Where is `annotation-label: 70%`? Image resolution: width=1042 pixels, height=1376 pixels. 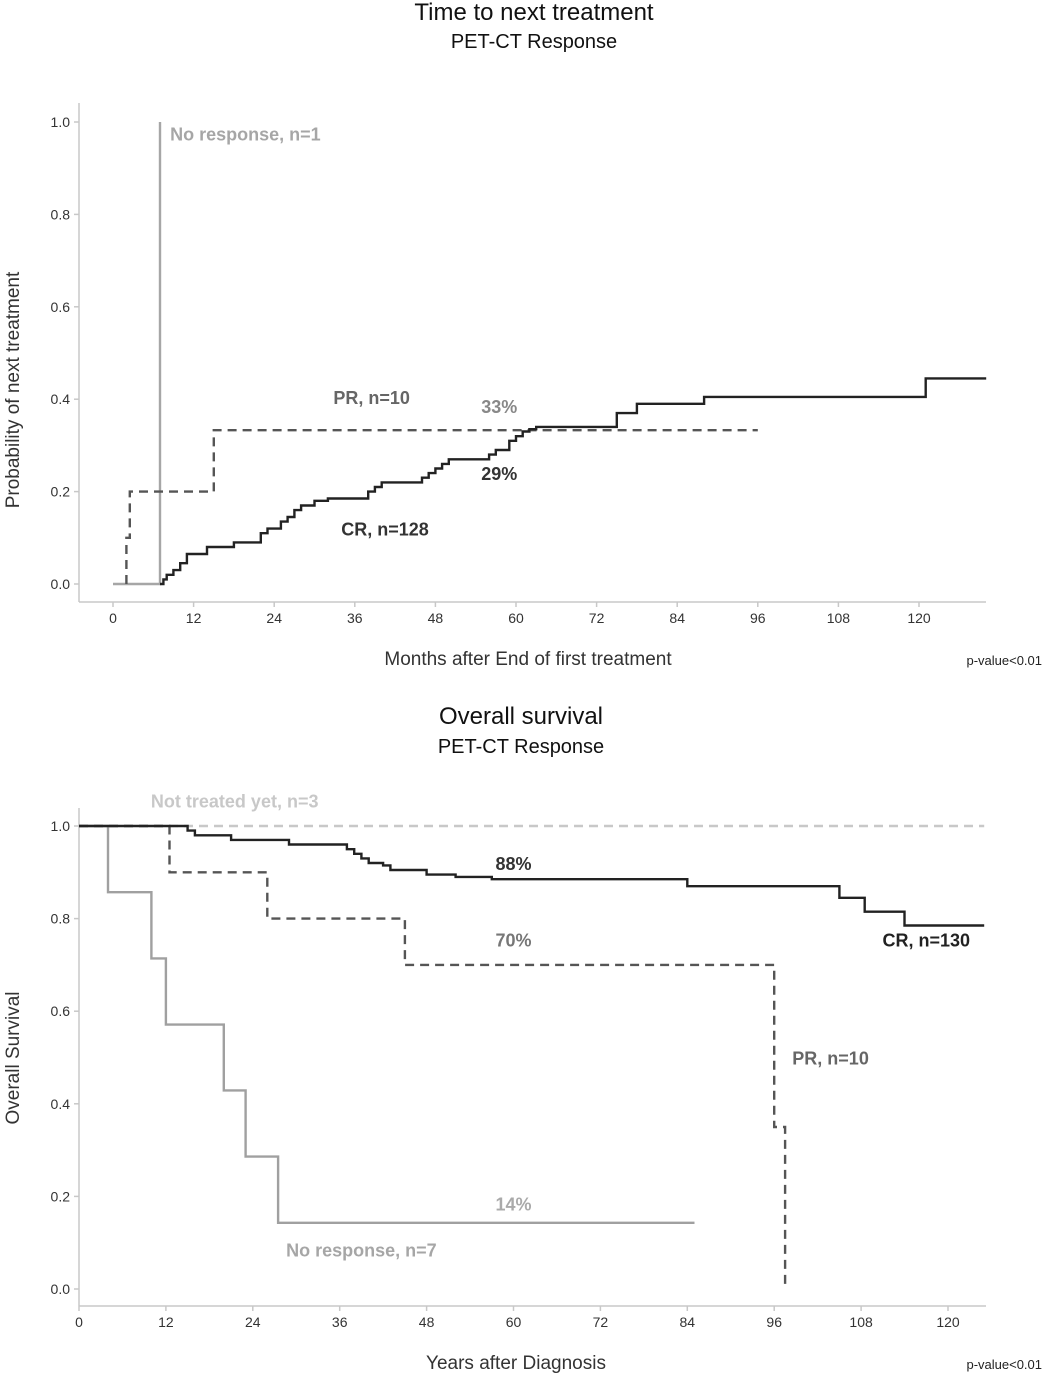 annotation-label: 70% is located at coordinates (513, 940).